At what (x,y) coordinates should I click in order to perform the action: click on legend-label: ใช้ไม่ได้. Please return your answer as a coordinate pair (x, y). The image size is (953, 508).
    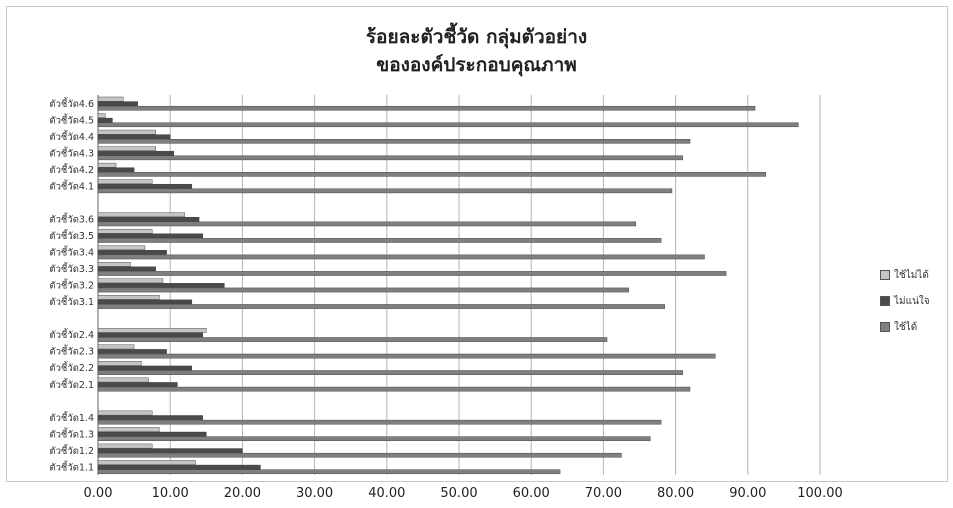
    Looking at the image, I should click on (911, 275).